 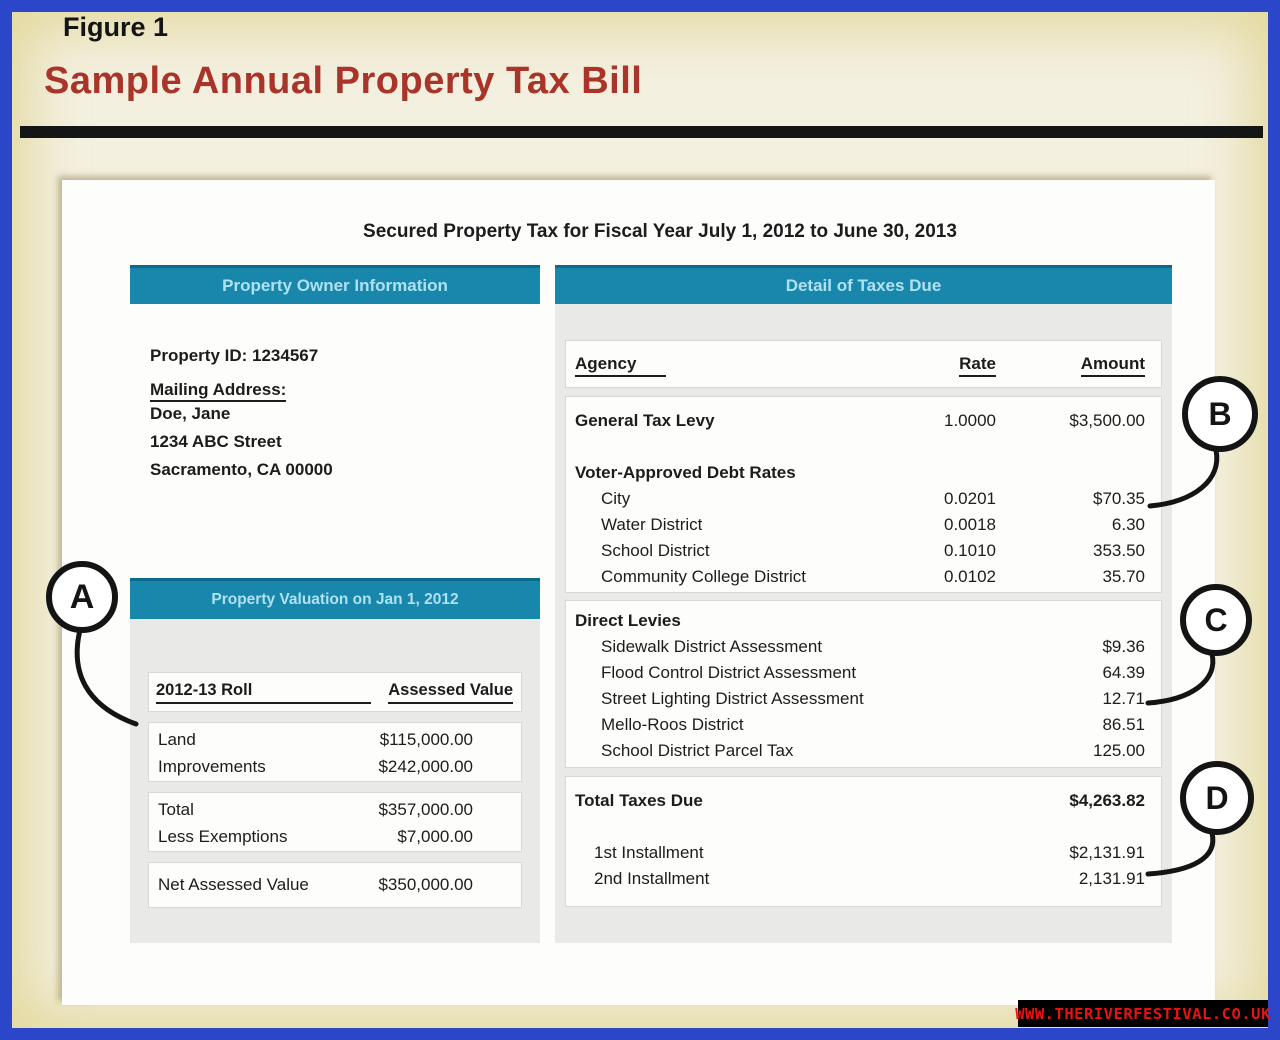 What do you see at coordinates (685, 472) in the screenshot?
I see `section-subheader: Voter-Approved Debt Rates` at bounding box center [685, 472].